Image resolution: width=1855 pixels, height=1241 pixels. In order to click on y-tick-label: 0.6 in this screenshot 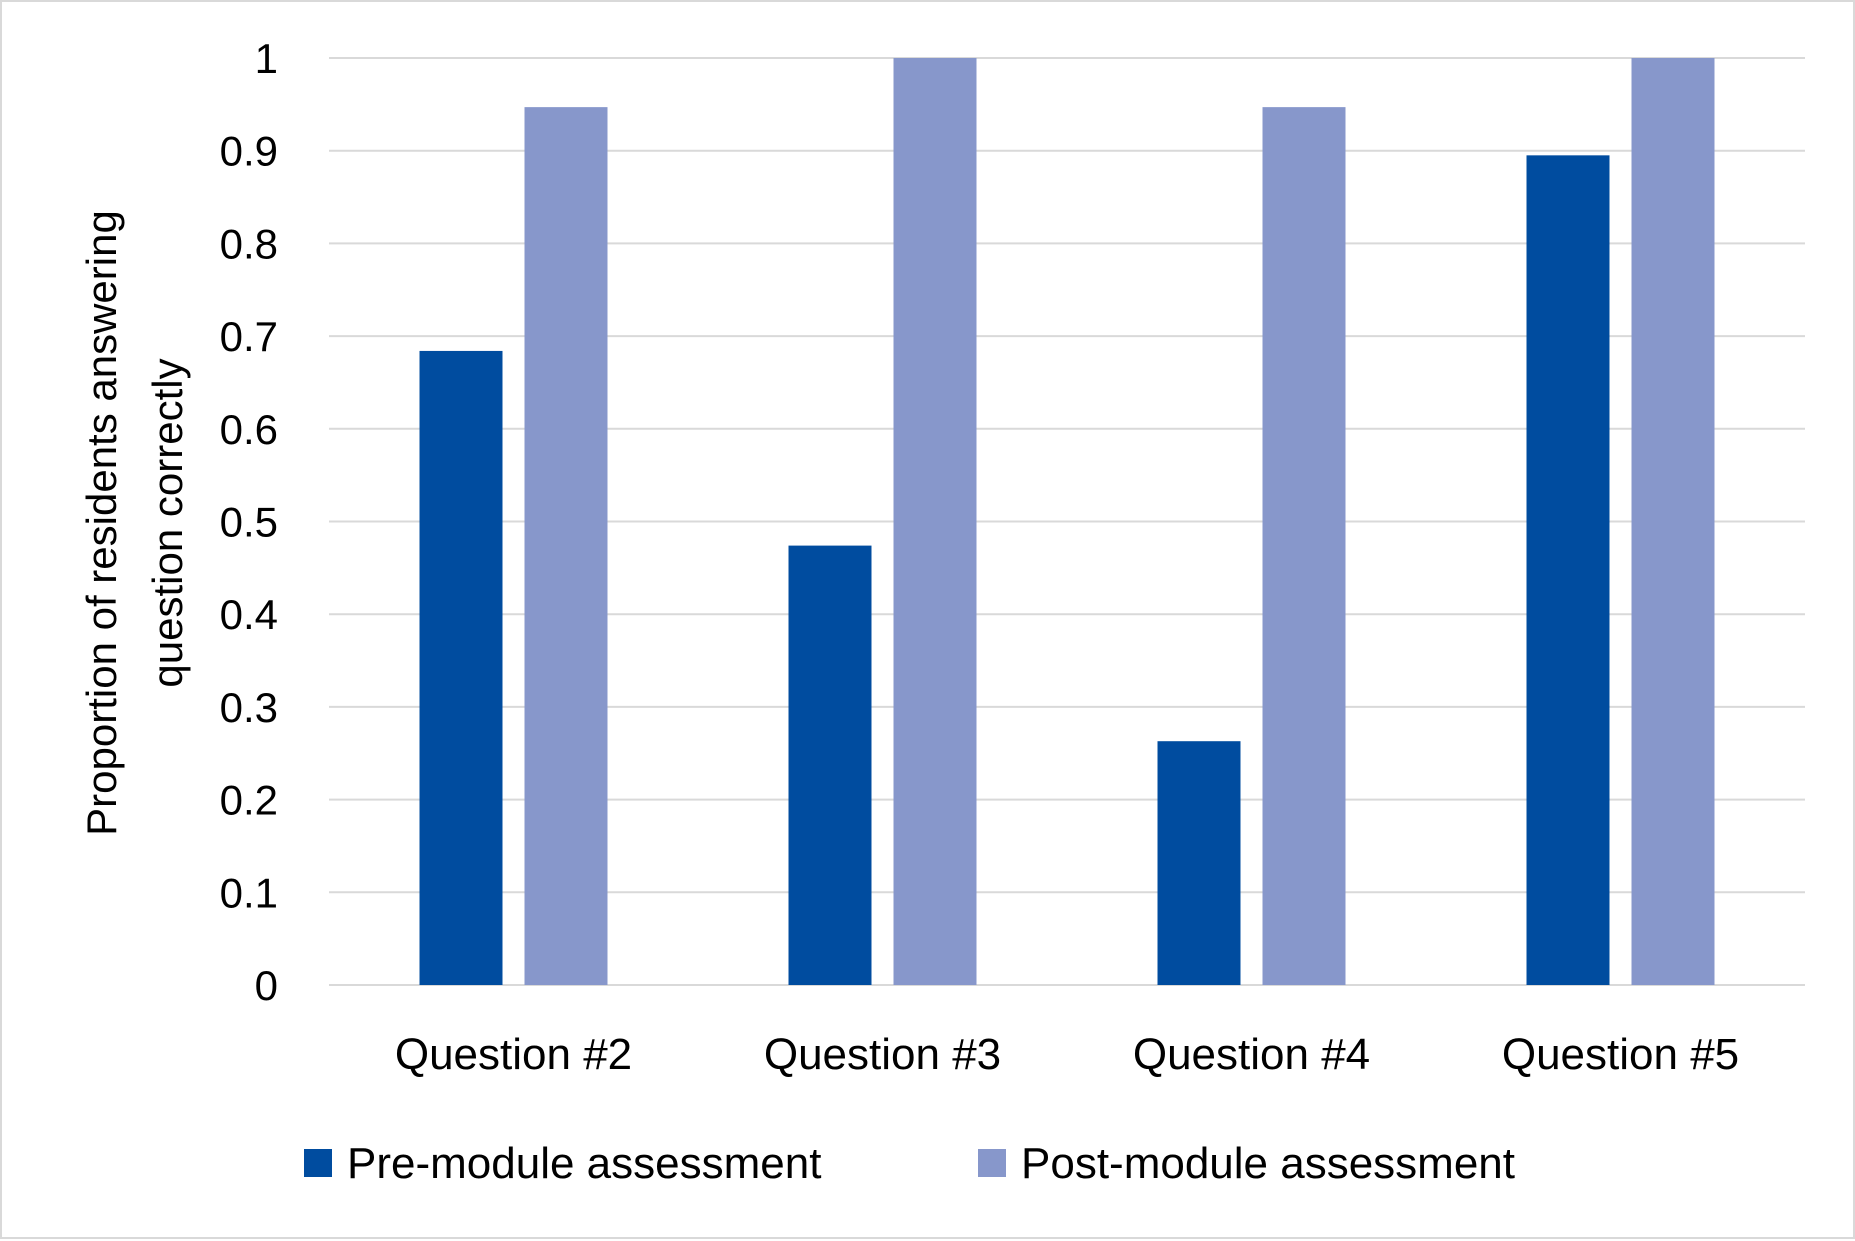, I will do `click(249, 429)`.